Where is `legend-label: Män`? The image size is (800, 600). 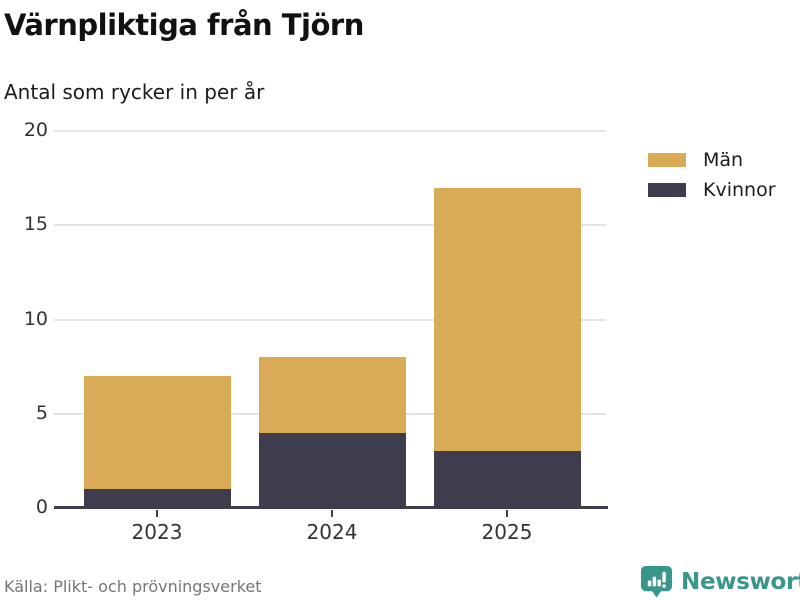
legend-label: Män is located at coordinates (723, 160).